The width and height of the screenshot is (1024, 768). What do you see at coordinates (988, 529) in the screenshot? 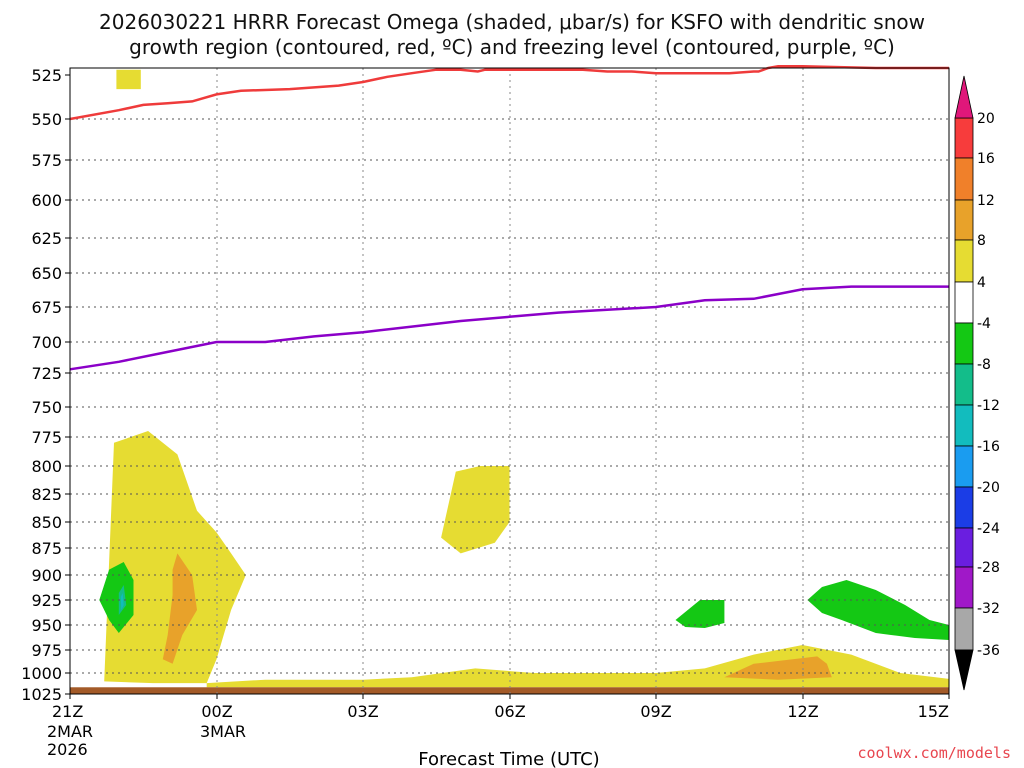
I see `colorbar-label: -24` at bounding box center [988, 529].